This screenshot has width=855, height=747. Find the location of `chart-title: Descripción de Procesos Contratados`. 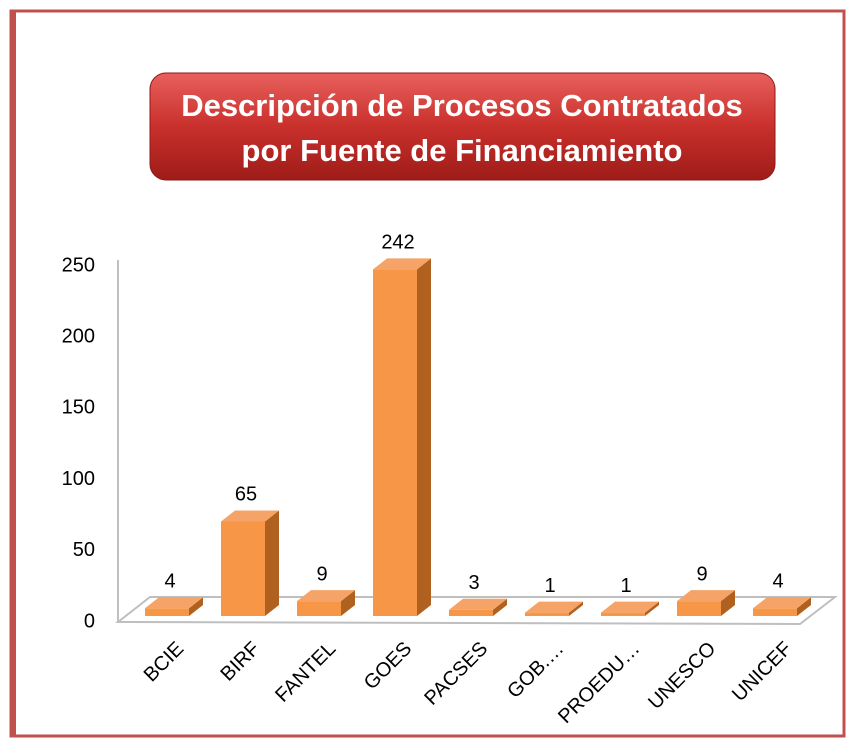

chart-title: Descripción de Procesos Contratados is located at coordinates (462, 105).